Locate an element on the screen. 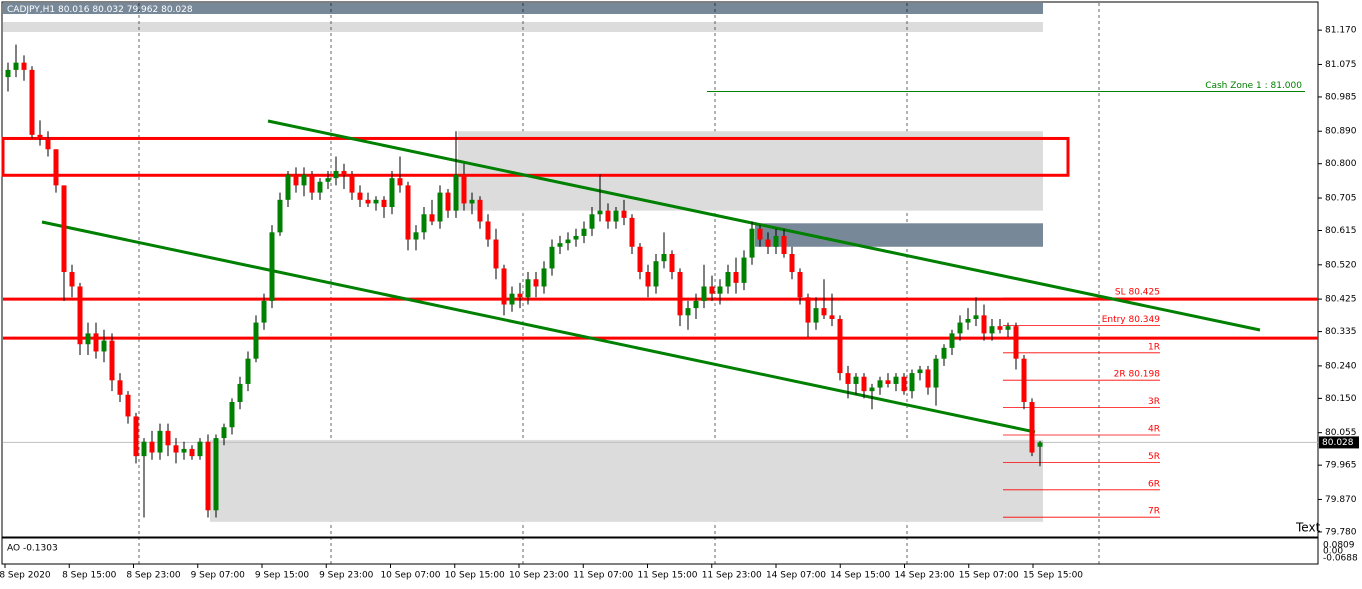 The width and height of the screenshot is (1362, 589). zone is located at coordinates (626, 480).